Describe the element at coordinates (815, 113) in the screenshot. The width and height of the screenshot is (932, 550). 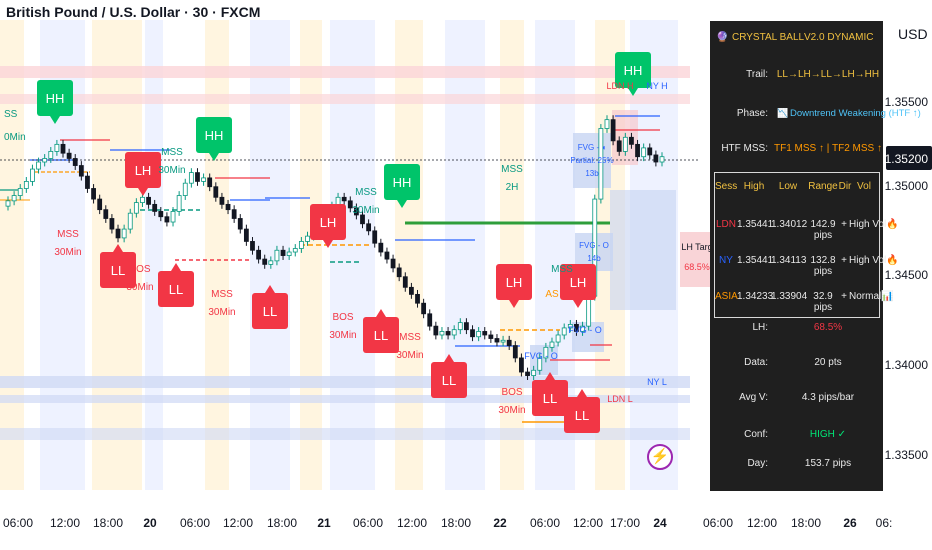
I see `phase-row: Phase: 📉 Downtrend Weakening (HTF ↑)` at that location.